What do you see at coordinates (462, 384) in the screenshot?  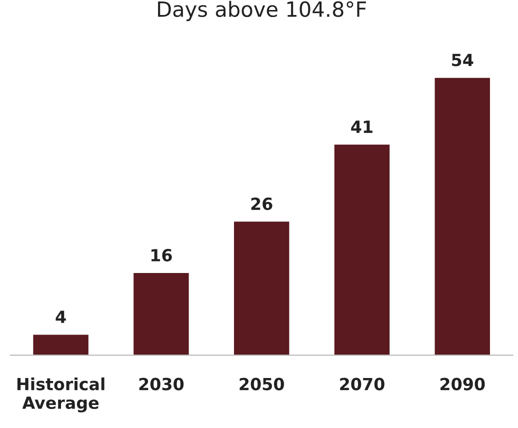 I see `x-tick-label: 2090` at bounding box center [462, 384].